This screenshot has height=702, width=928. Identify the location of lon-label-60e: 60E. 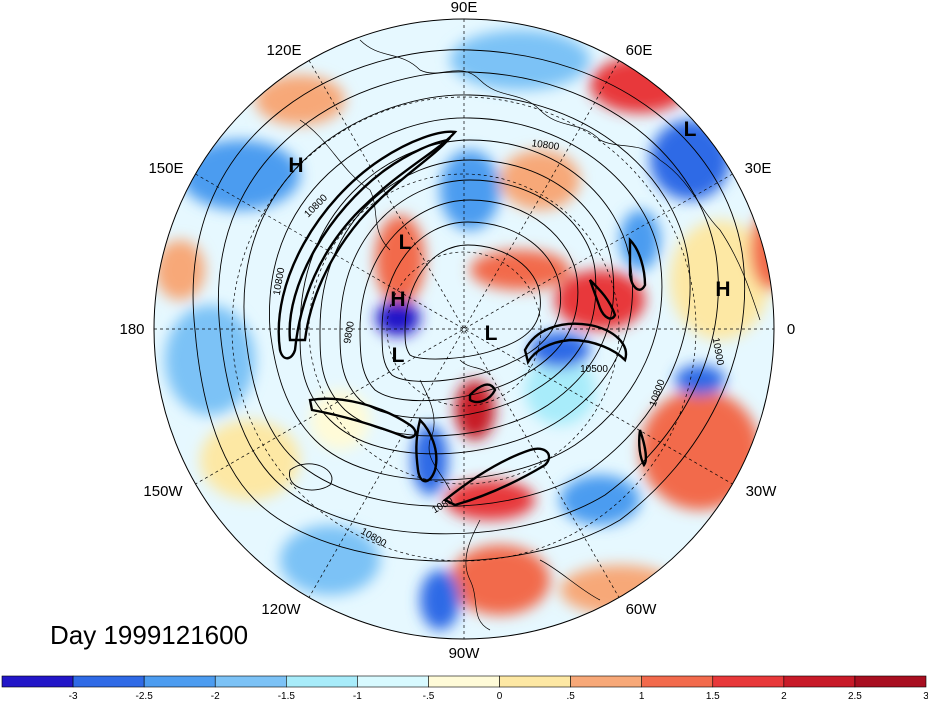
(639, 50).